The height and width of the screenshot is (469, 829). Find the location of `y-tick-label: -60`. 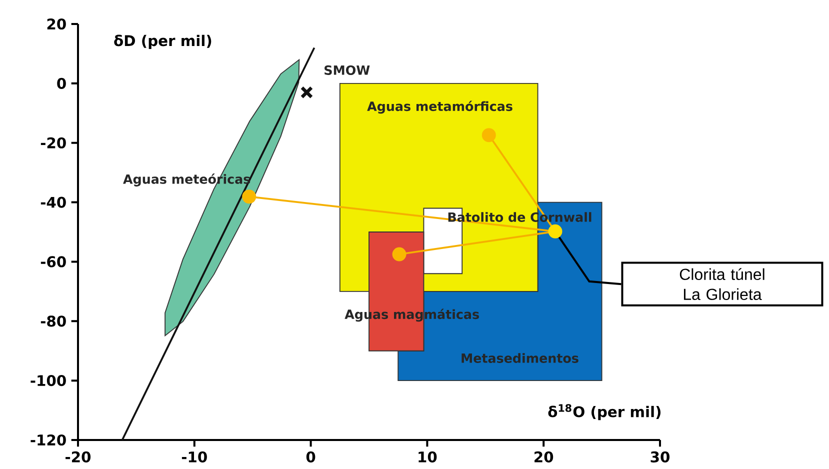

y-tick-label: -60 is located at coordinates (53, 262).